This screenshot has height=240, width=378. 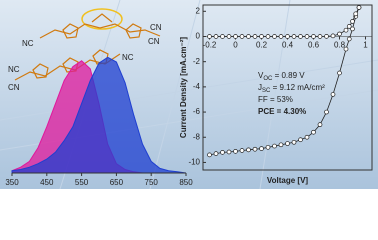 I want to click on annotation: VOC = 0.89 V, so click(x=281, y=76).